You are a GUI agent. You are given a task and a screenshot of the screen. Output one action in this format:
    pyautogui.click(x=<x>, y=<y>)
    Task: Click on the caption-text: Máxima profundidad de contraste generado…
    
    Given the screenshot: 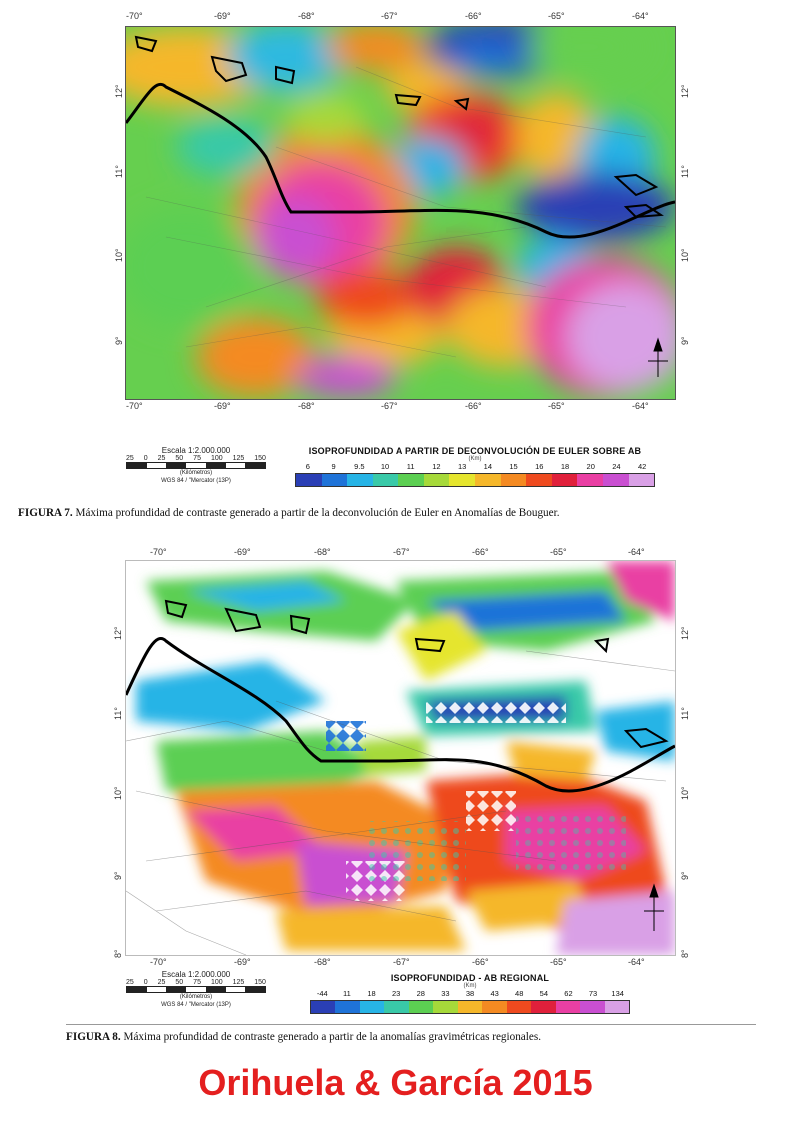 What is the action you would take?
    pyautogui.click(x=316, y=513)
    